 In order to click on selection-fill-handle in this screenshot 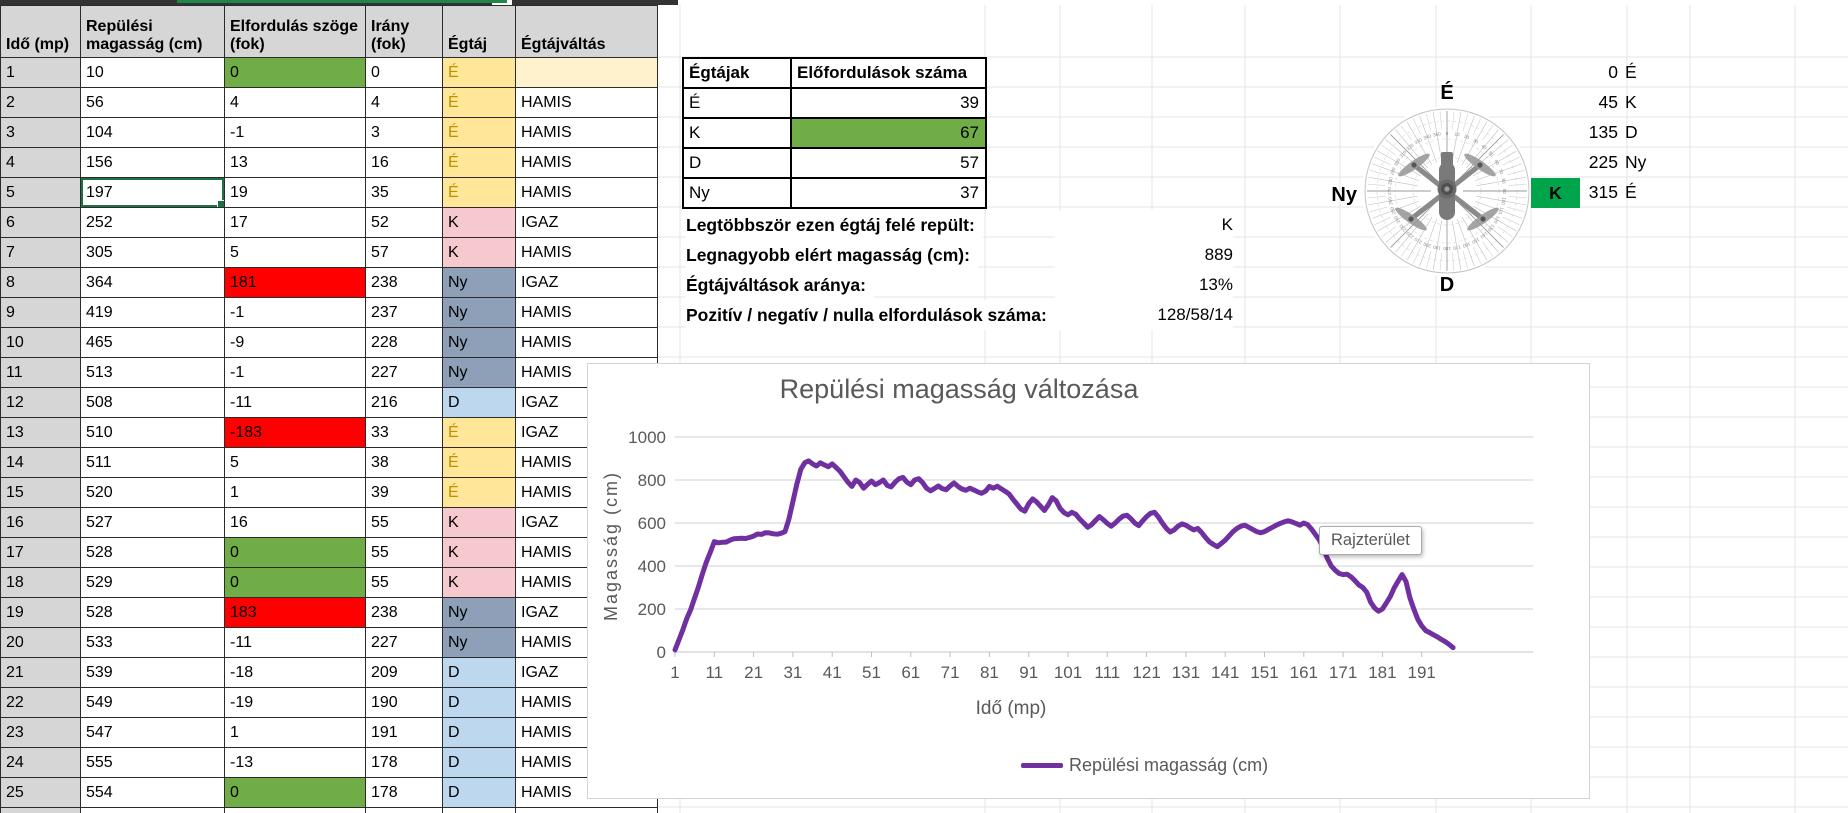, I will do `click(220, 203)`.